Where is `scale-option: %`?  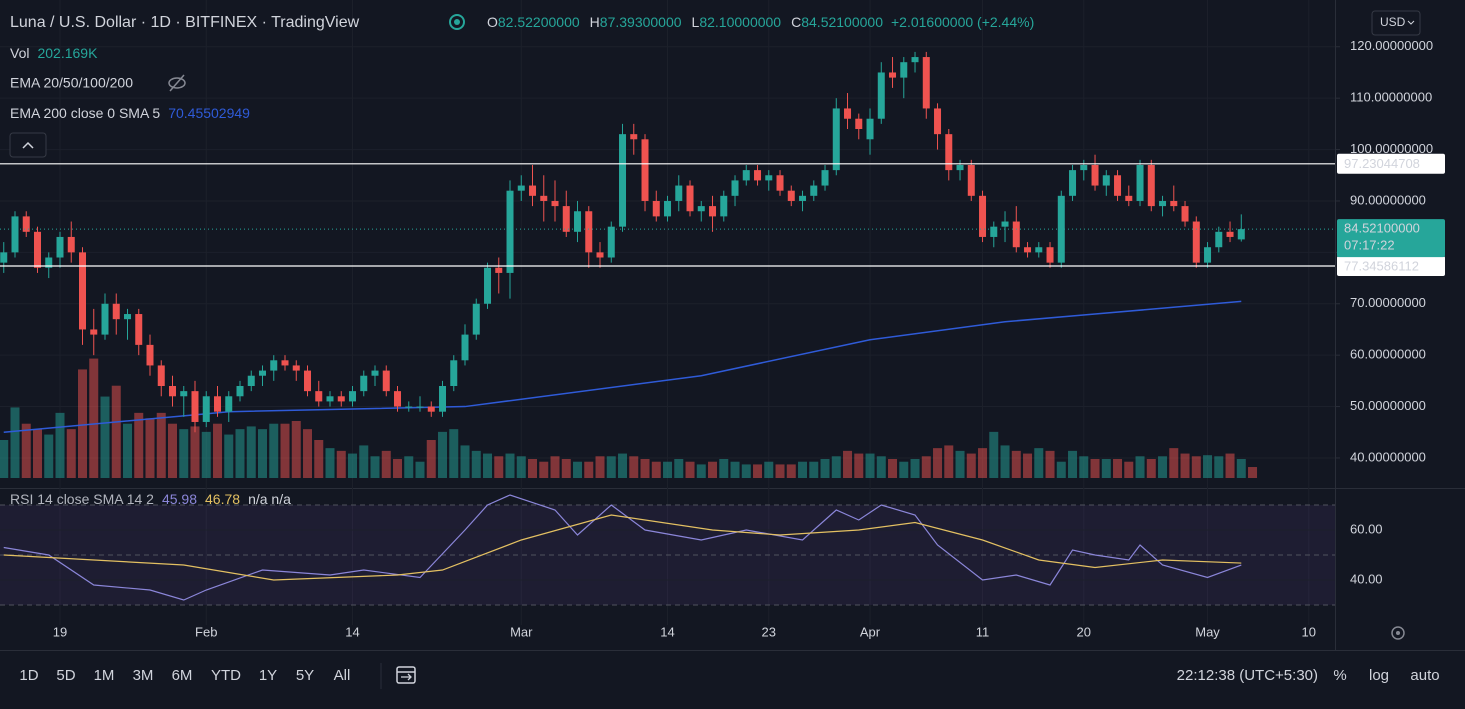
scale-option: % is located at coordinates (1339, 675).